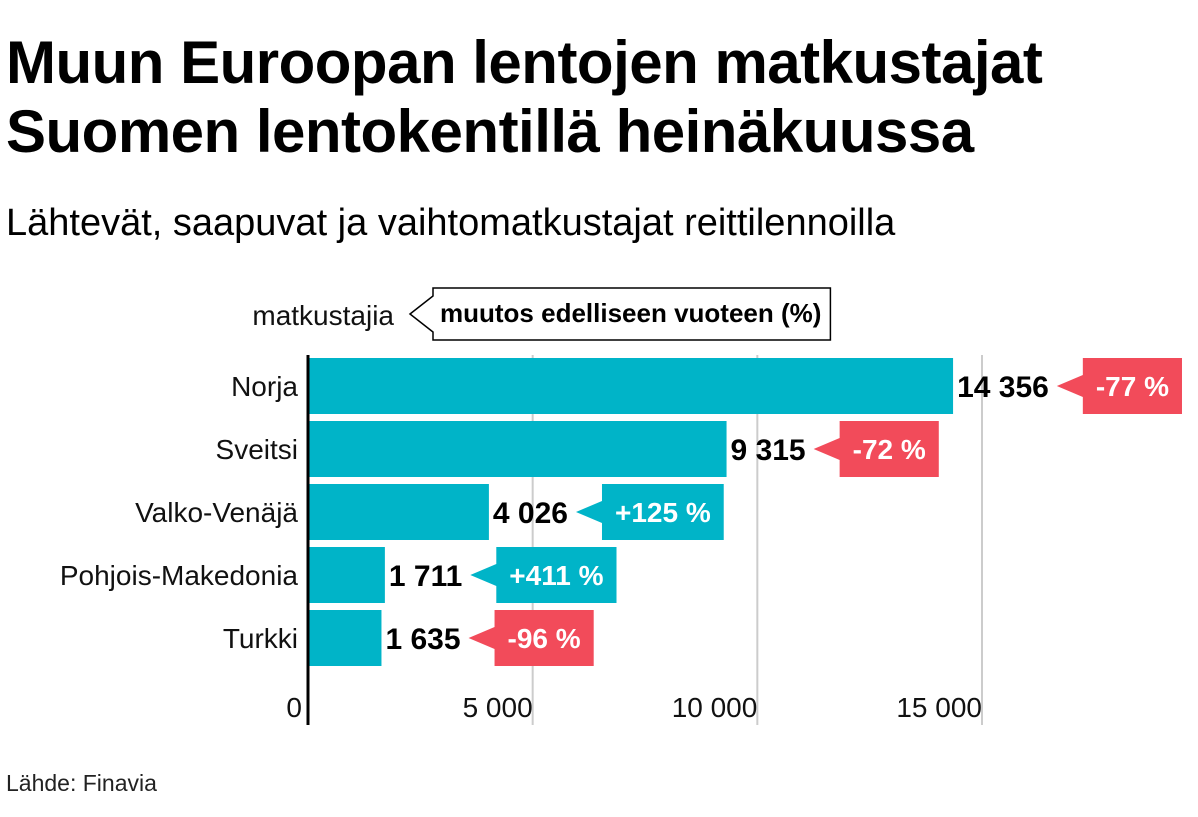  Describe the element at coordinates (498, 707) in the screenshot. I see `x-tick-label: 5 000` at that location.